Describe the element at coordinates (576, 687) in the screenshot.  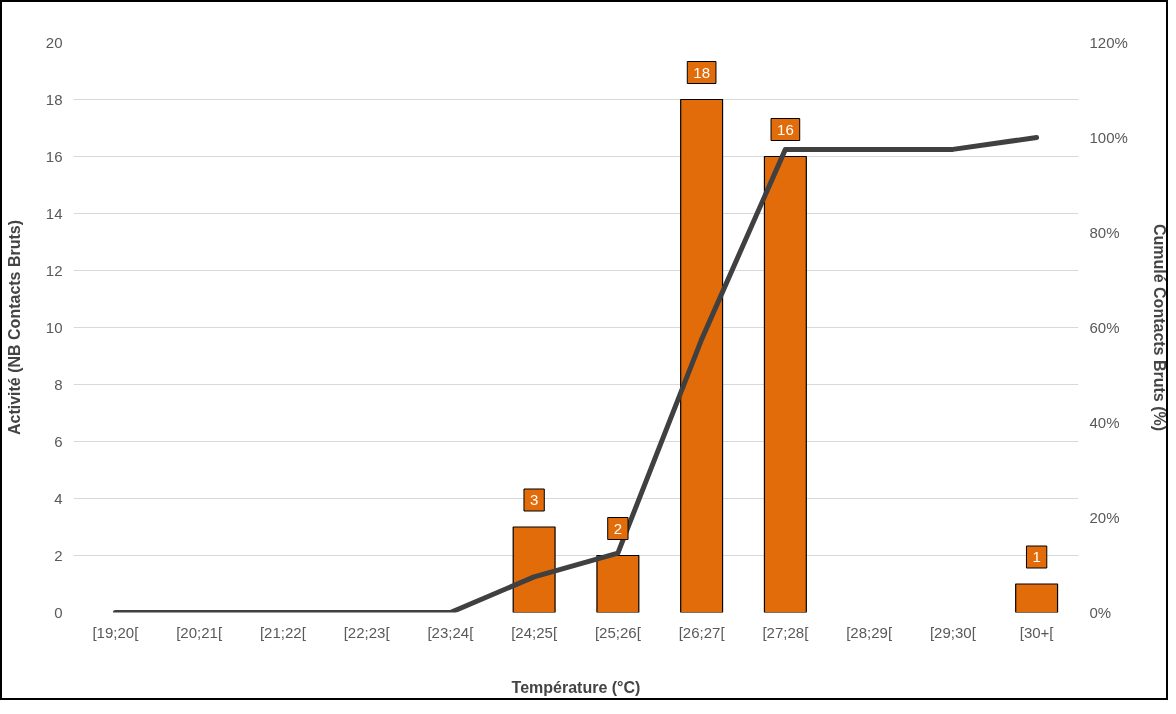
I see `x-axis-title: Température (°C)` at that location.